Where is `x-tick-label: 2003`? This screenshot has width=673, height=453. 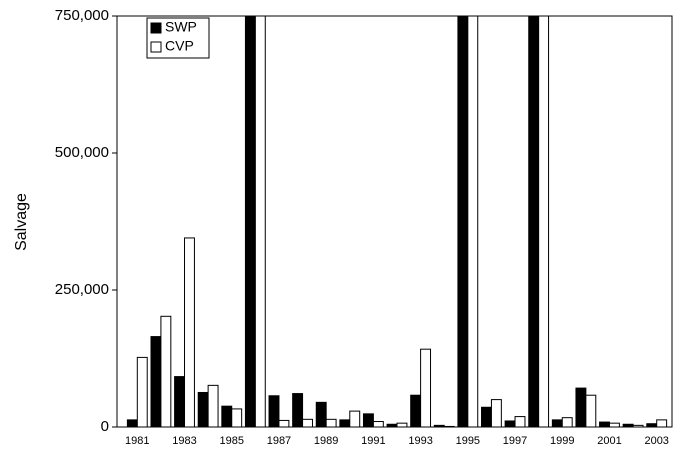
x-tick-label: 2003 is located at coordinates (656, 441).